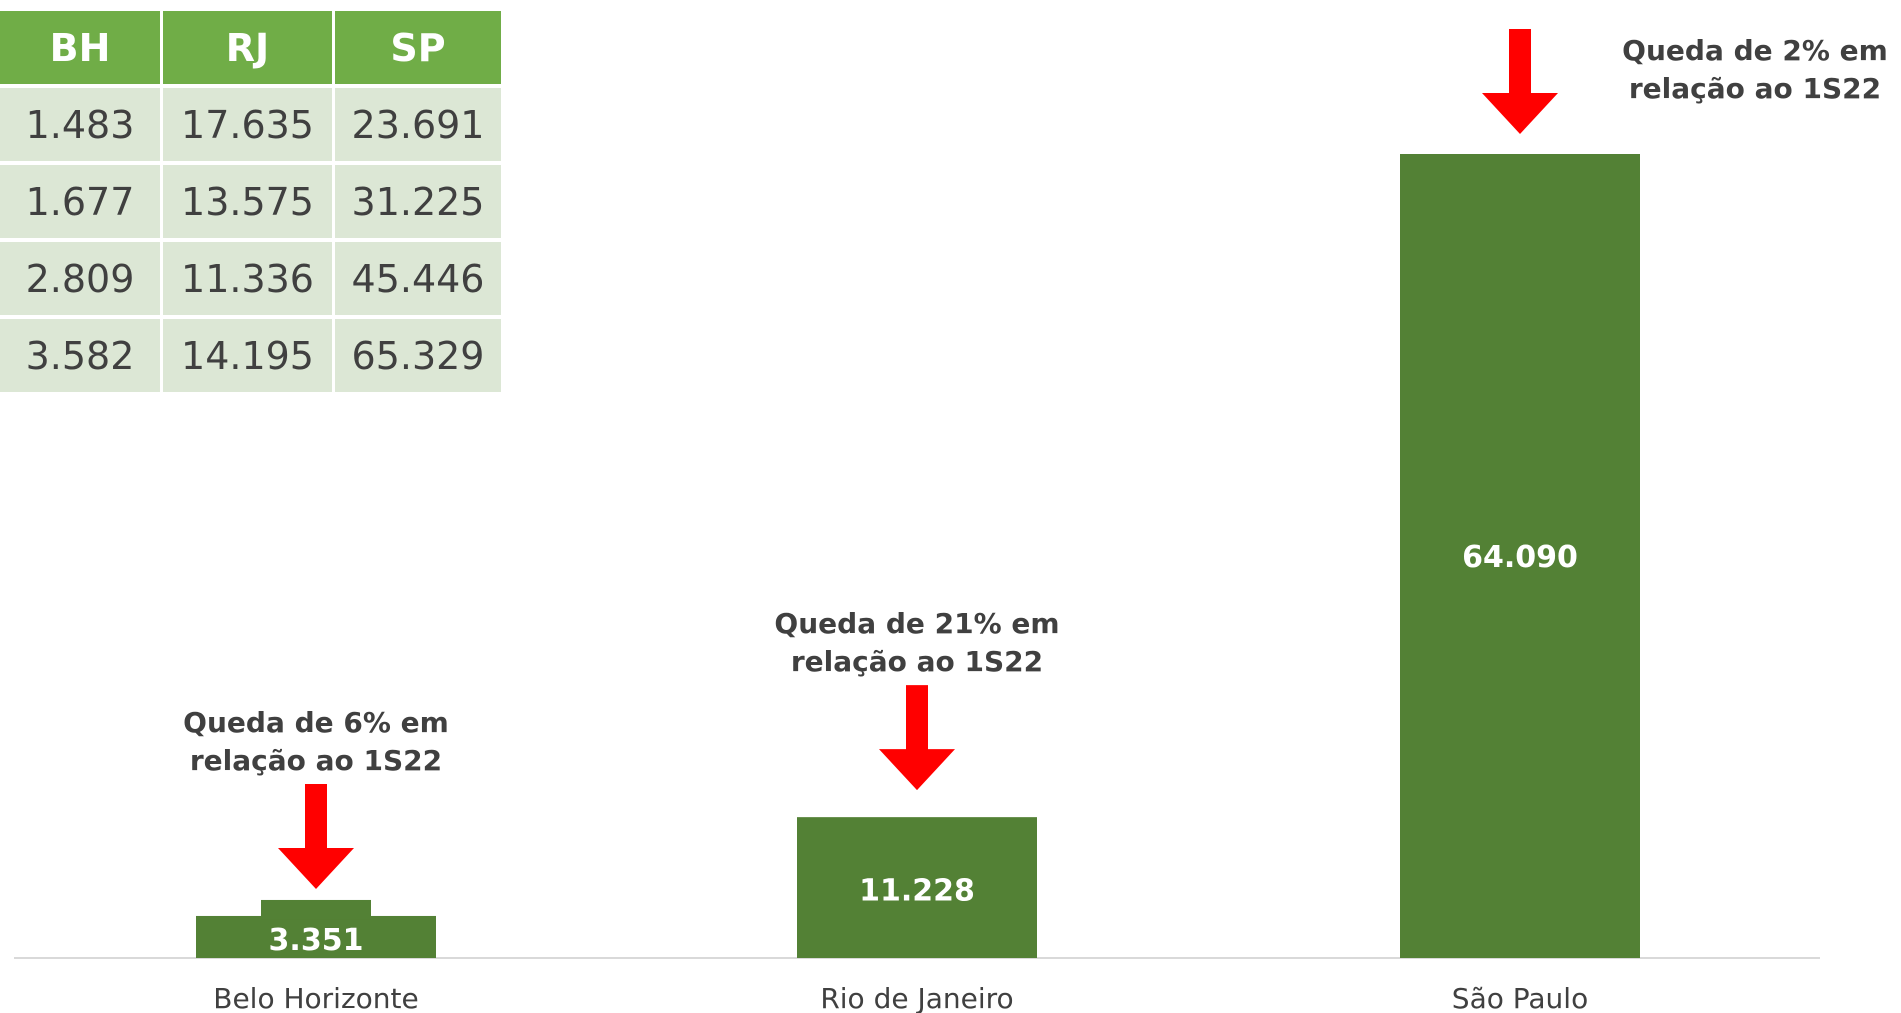 This screenshot has height=1013, width=1901. What do you see at coordinates (81, 123) in the screenshot?
I see `table-cell: 1.483` at bounding box center [81, 123].